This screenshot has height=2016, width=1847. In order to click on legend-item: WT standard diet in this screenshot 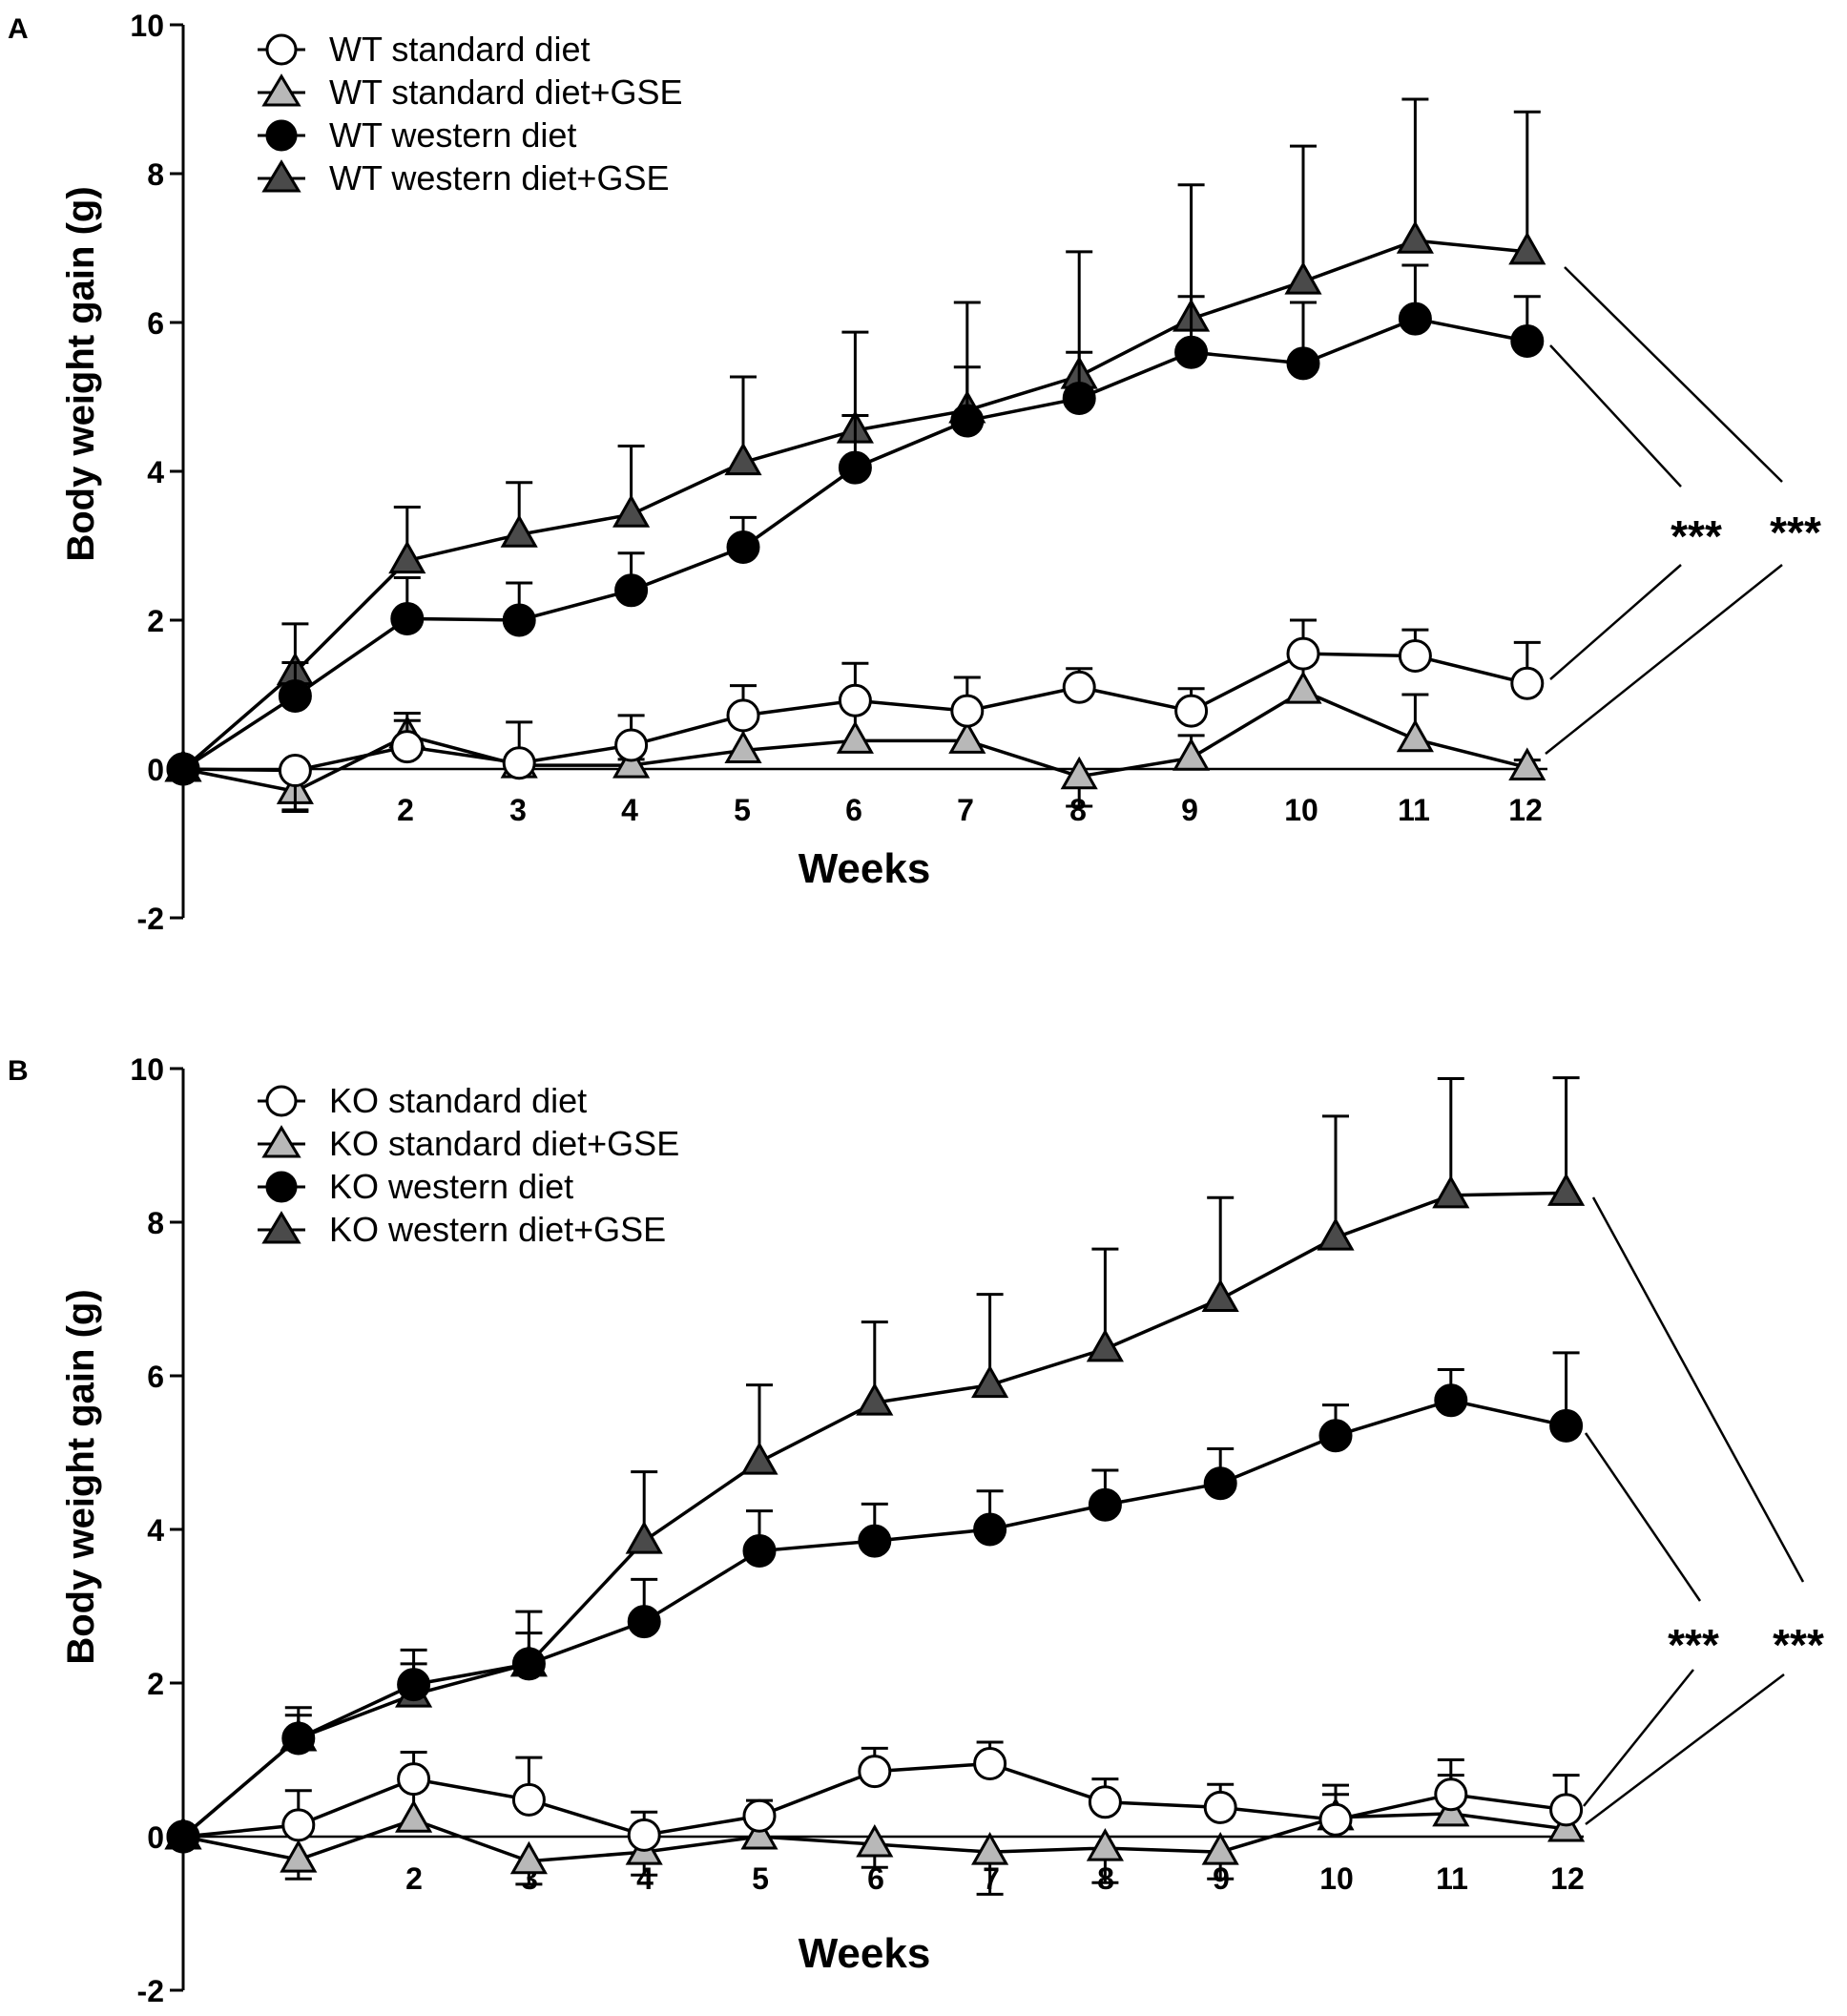, I will do `click(424, 49)`.